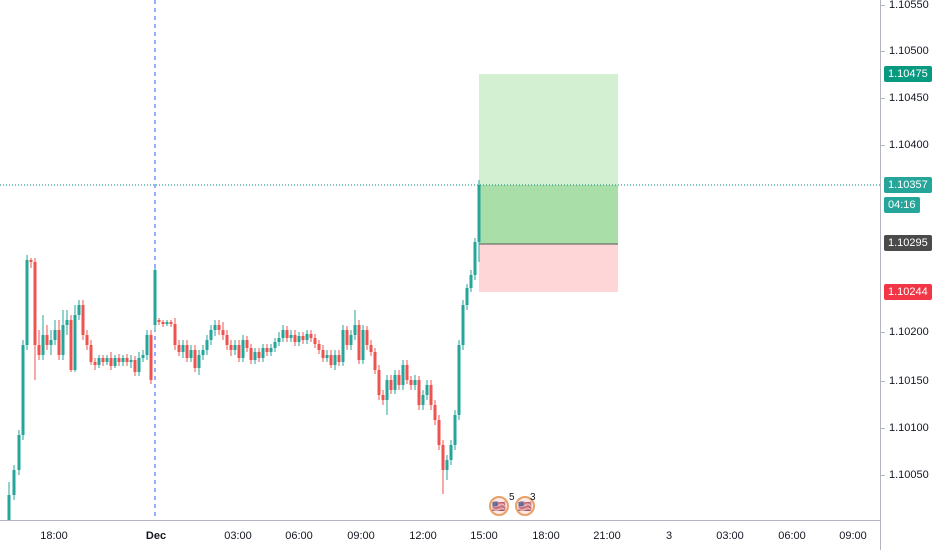  What do you see at coordinates (361, 536) in the screenshot?
I see `time-label: 09:00` at bounding box center [361, 536].